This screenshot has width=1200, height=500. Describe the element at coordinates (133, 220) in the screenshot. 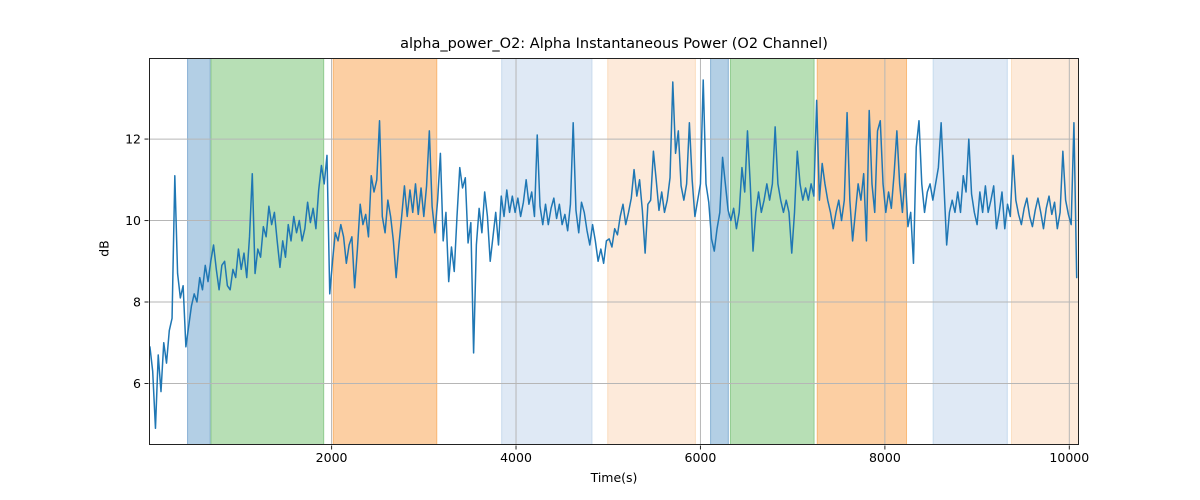

I see `y-tick-label-10: 10` at that location.